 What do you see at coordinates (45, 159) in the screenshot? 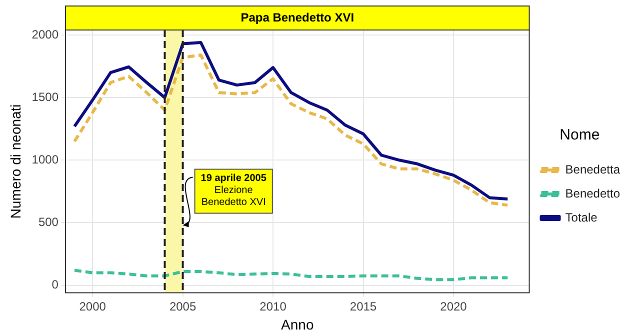
I see `y-tick-label: 1000` at bounding box center [45, 159].